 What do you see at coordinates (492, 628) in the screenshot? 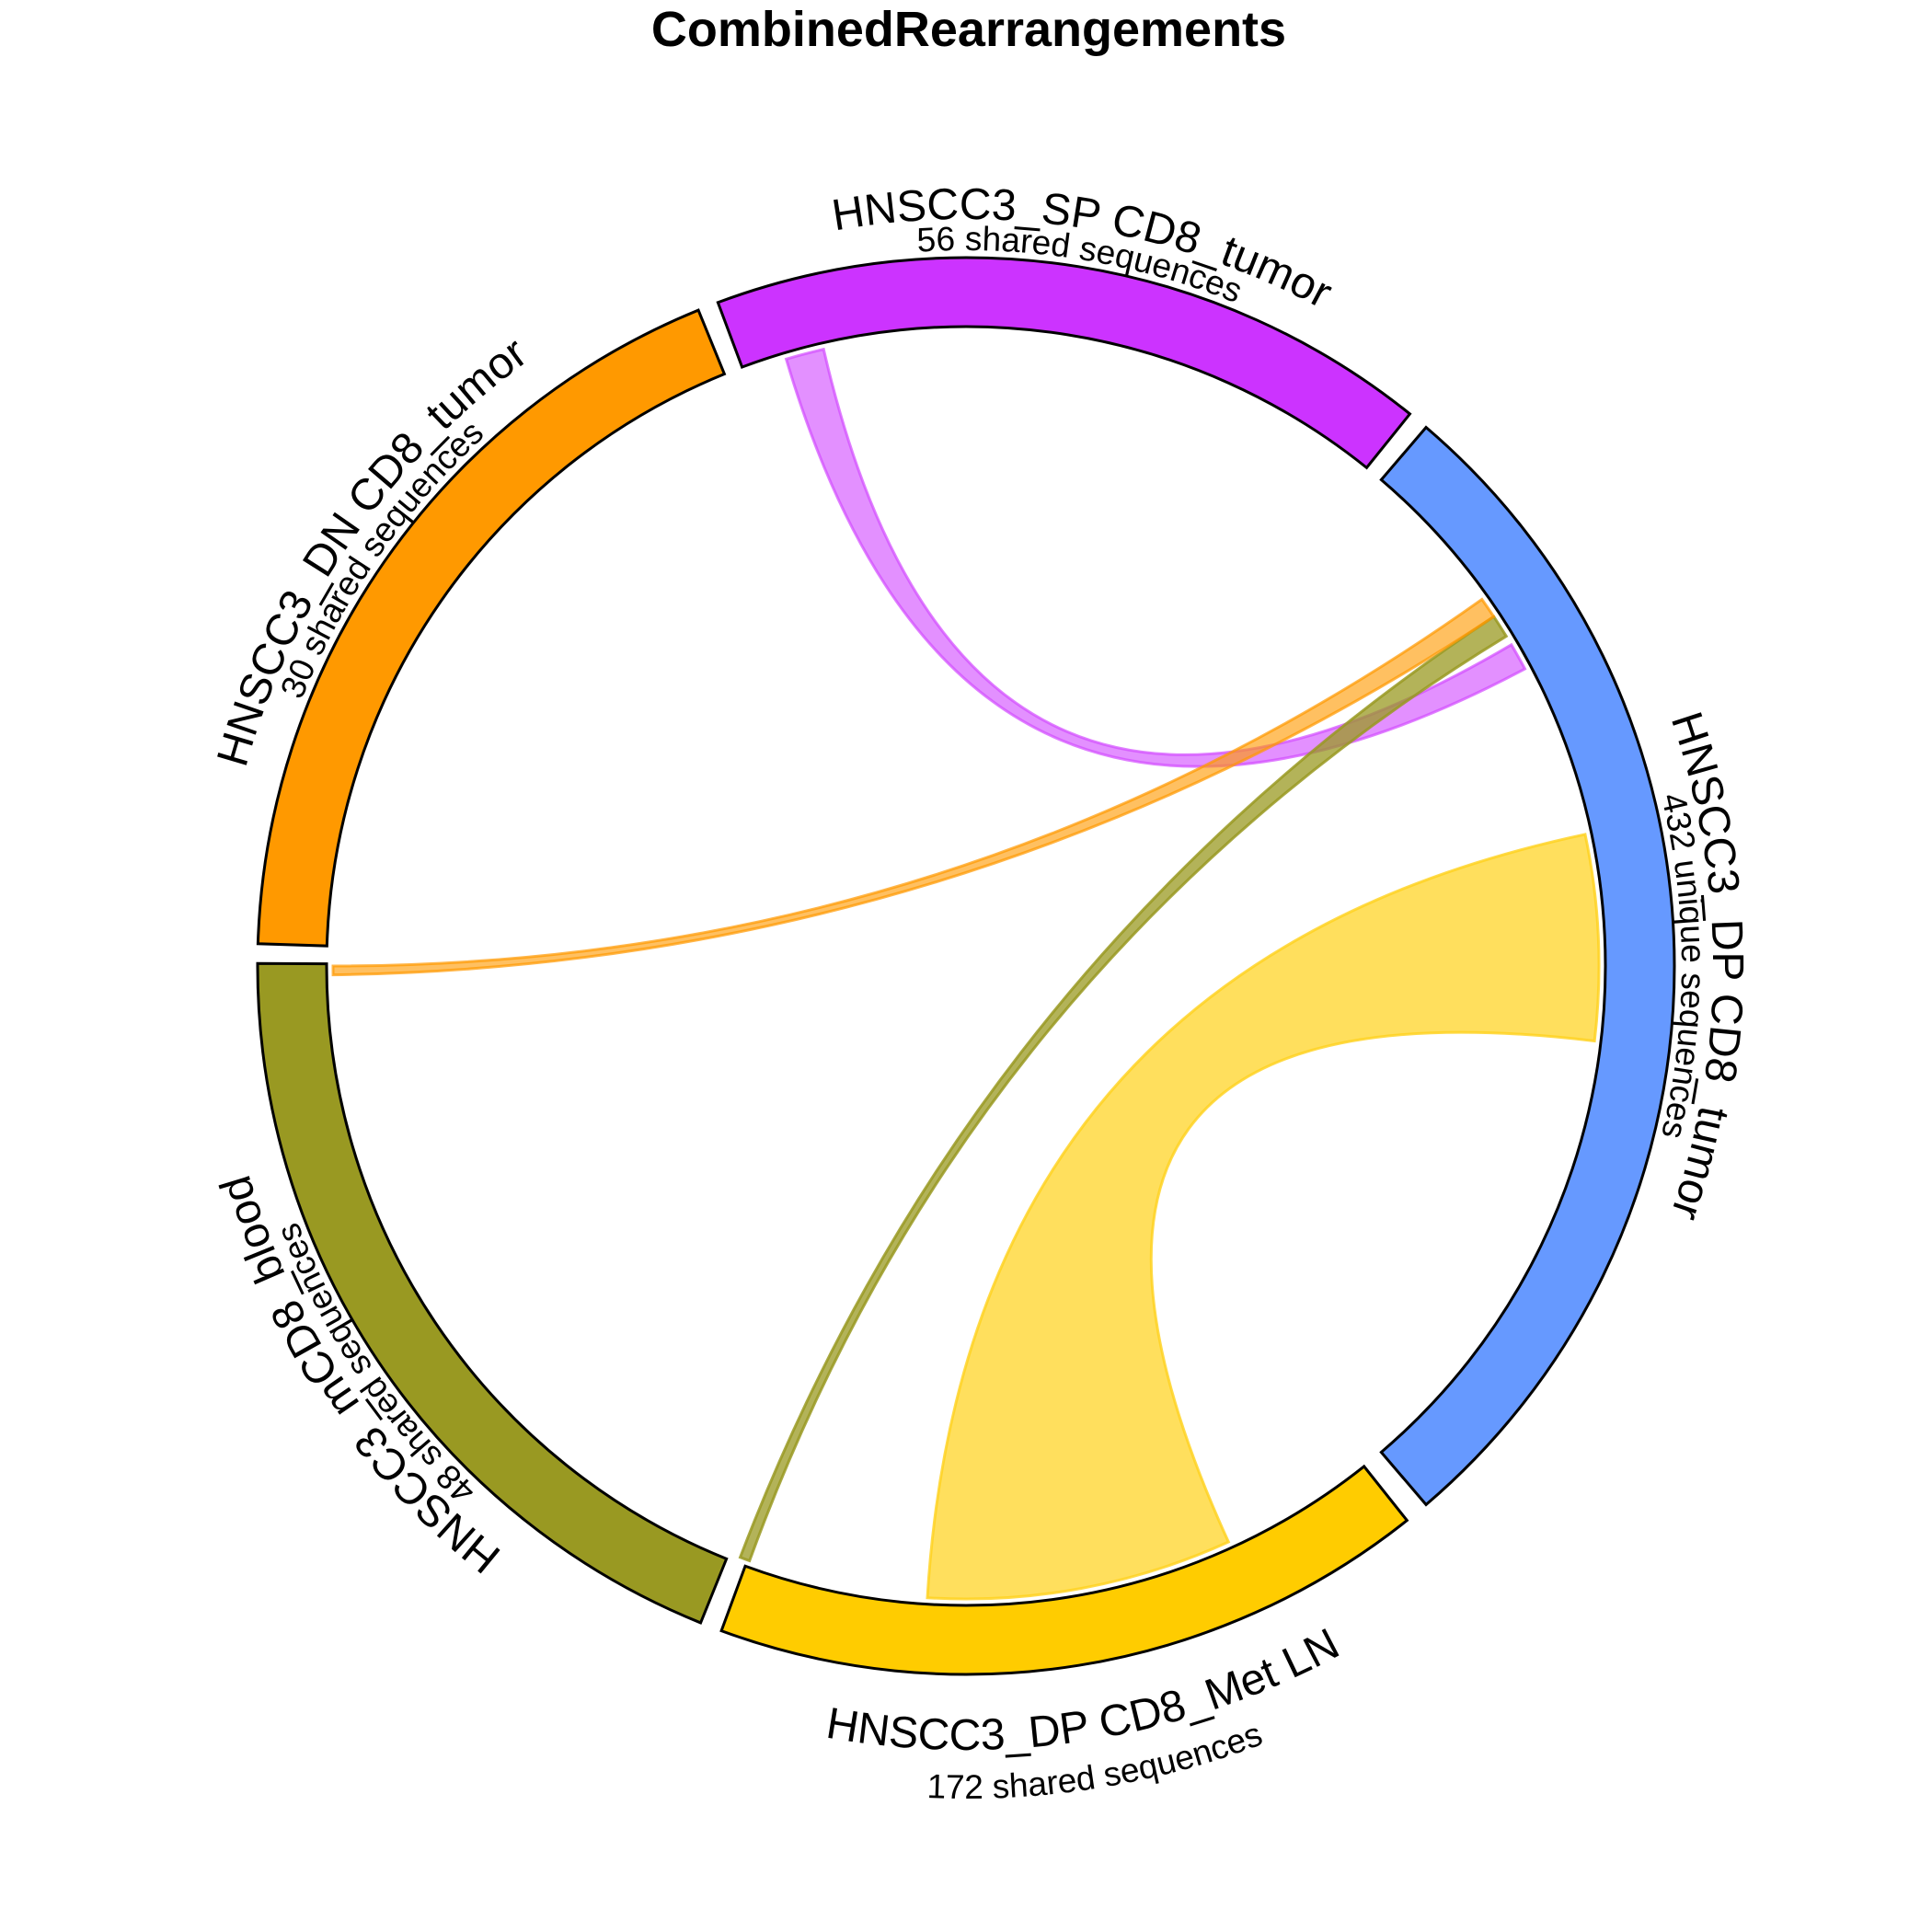
I see `sector-dn_tumor` at bounding box center [492, 628].